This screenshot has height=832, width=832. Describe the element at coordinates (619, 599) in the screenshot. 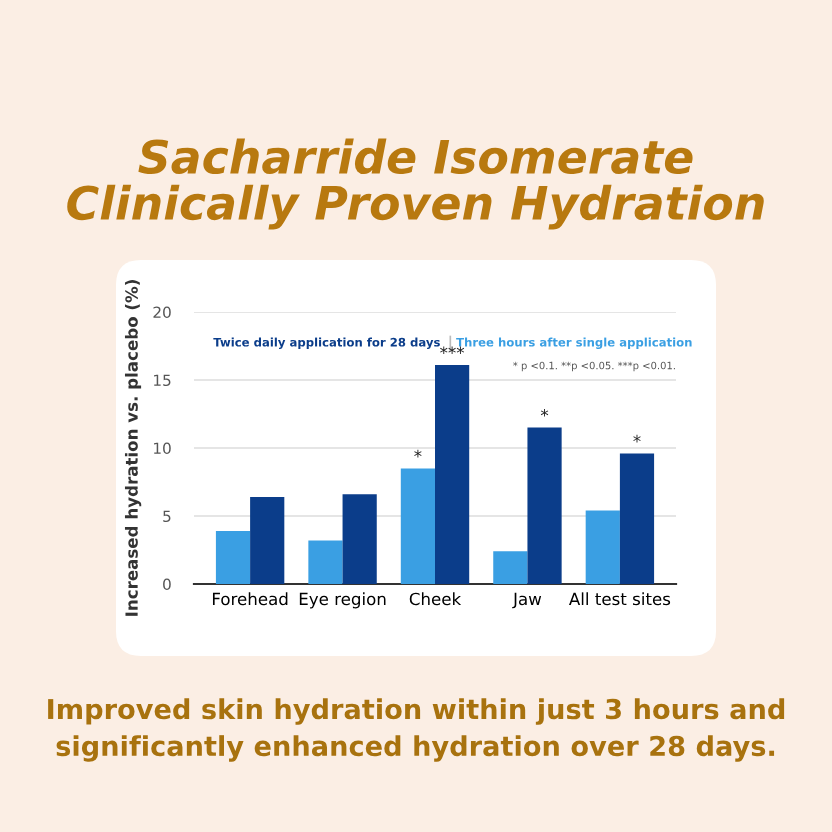

I see `x-tick-label: All test sites` at that location.